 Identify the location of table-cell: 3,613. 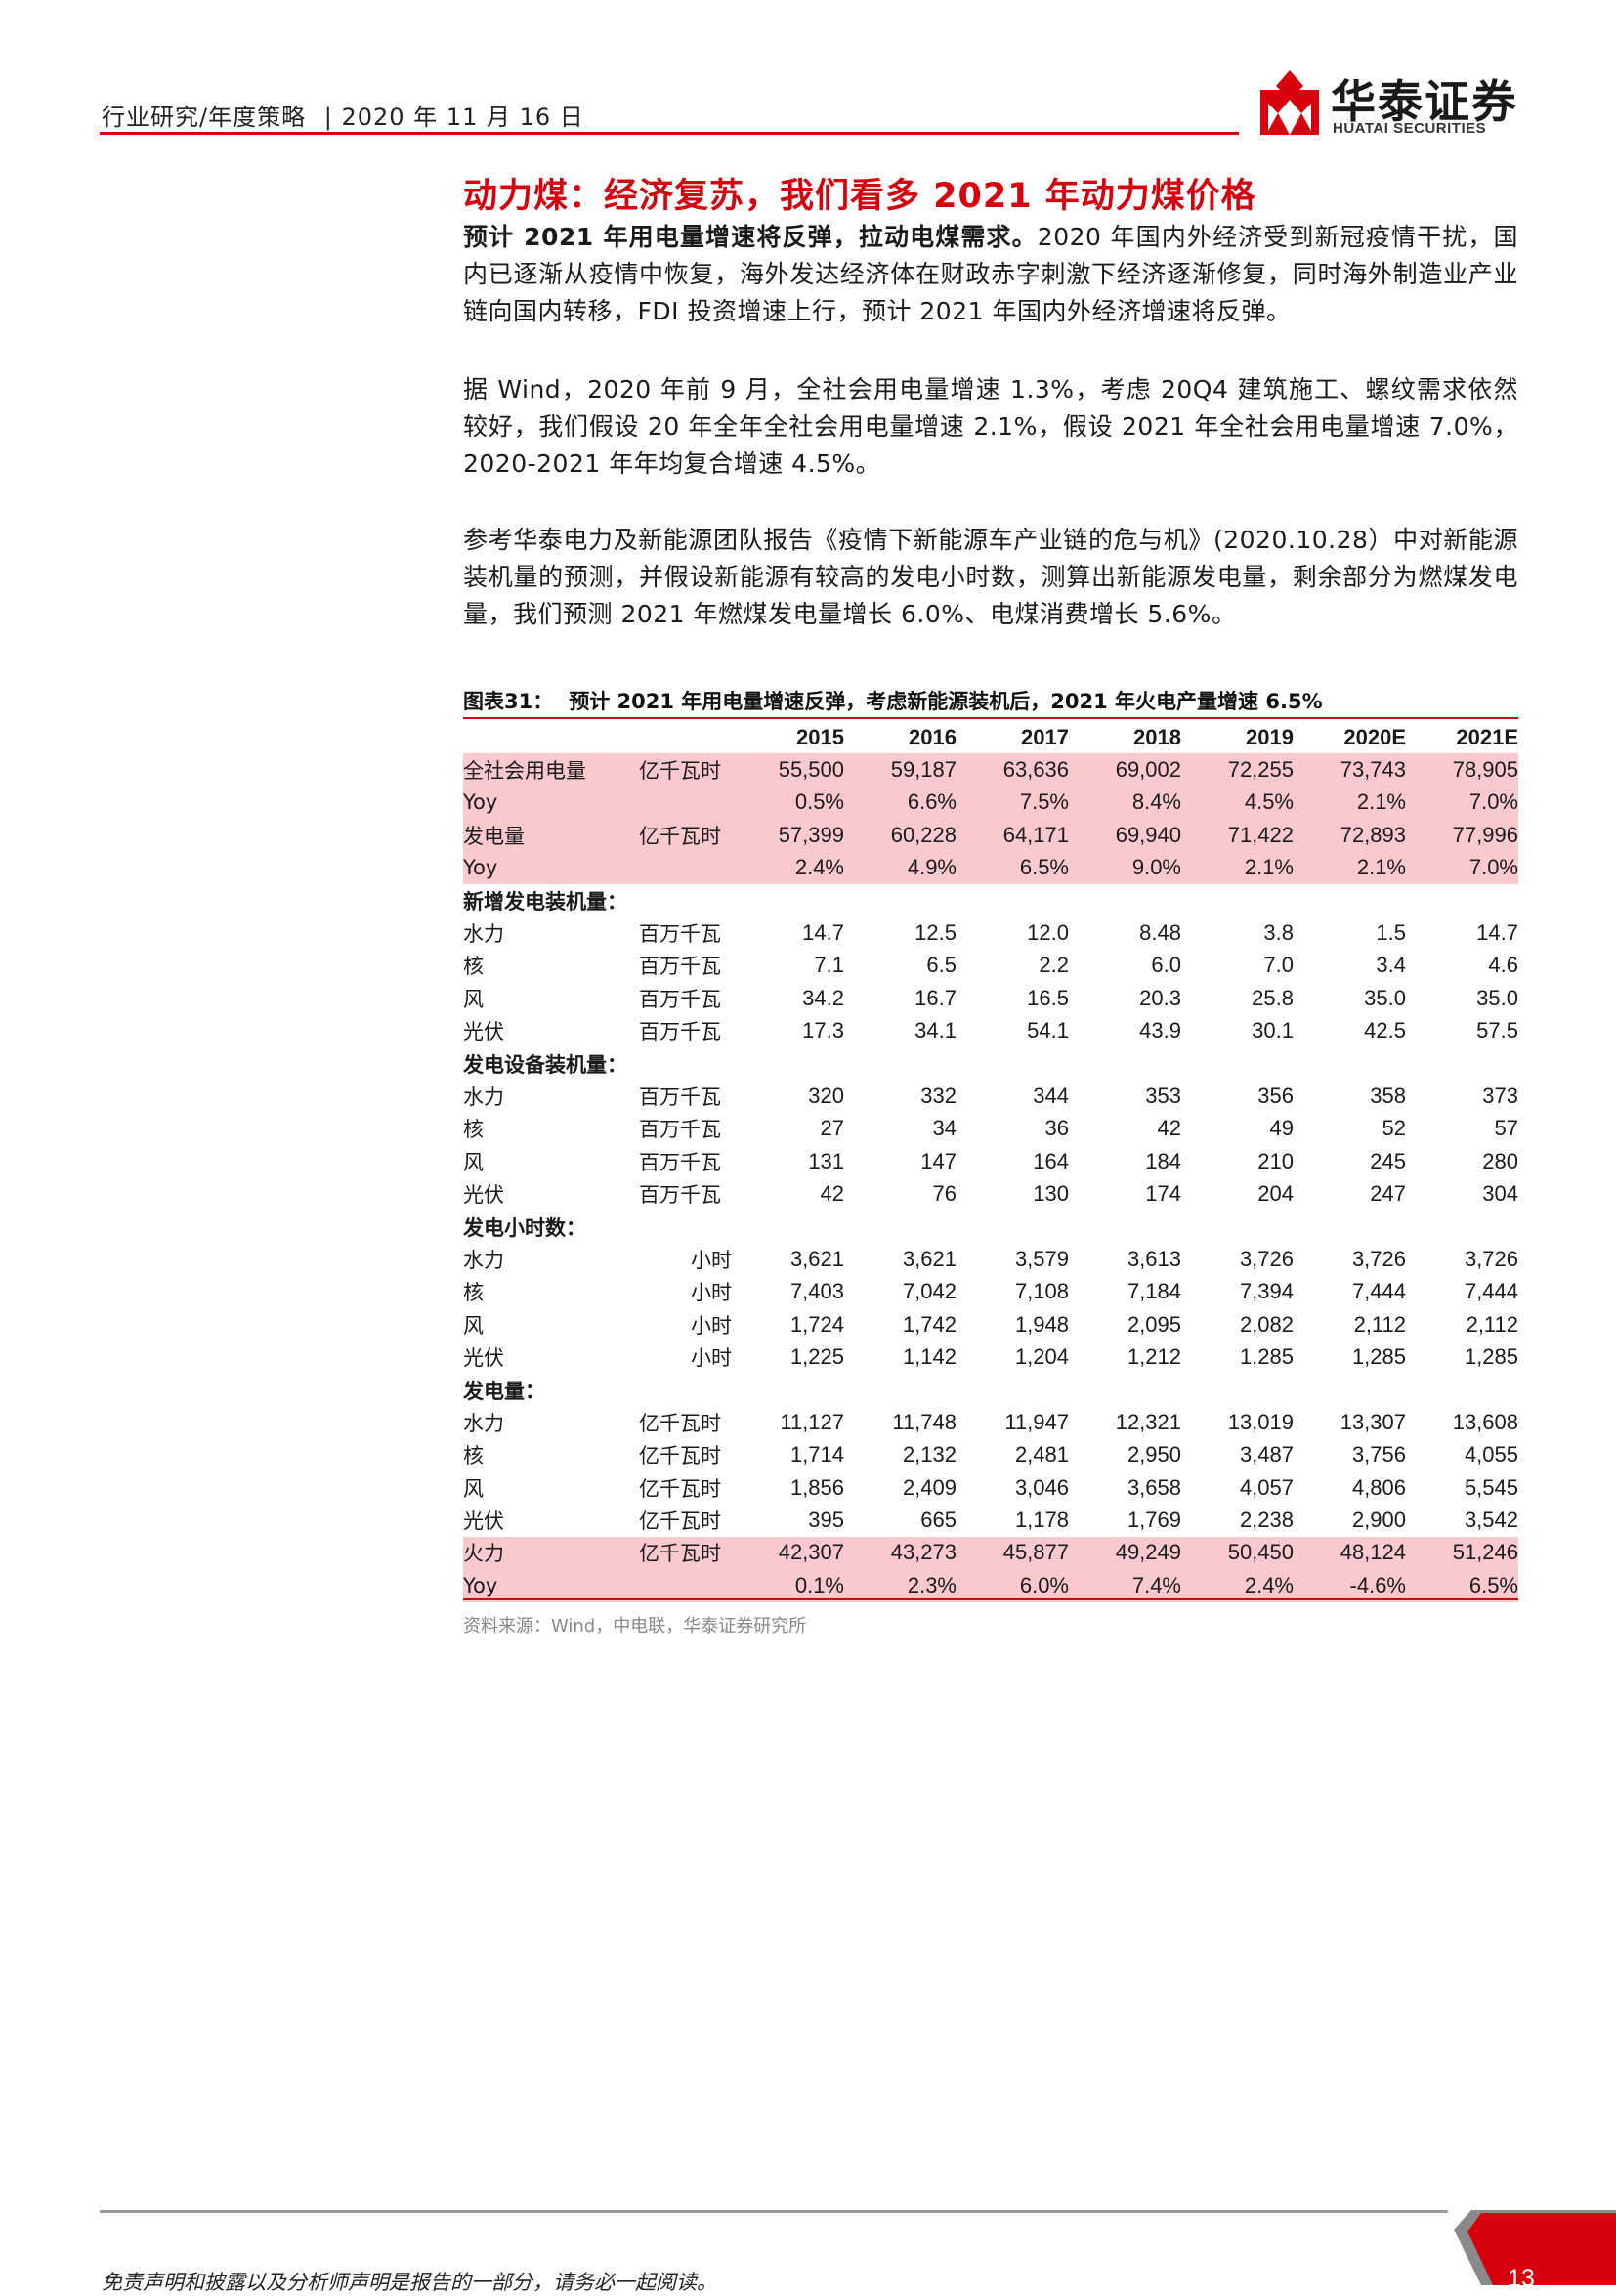
(1154, 1259).